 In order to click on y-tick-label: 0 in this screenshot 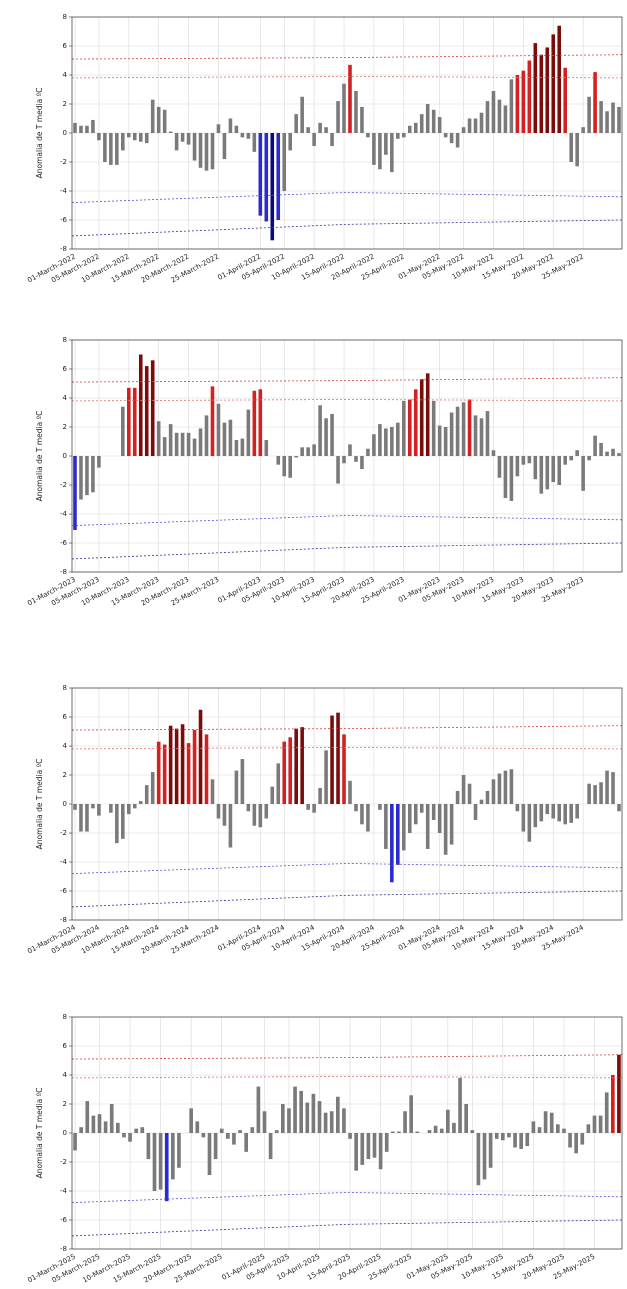, I will do `click(65, 804)`.